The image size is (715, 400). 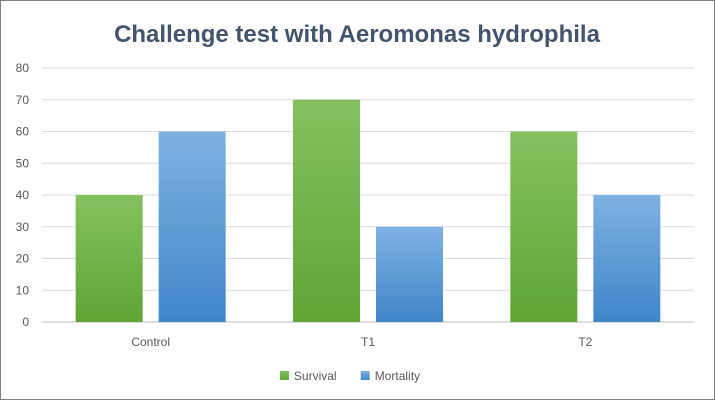 I want to click on legend-swatch-survival, so click(x=284, y=375).